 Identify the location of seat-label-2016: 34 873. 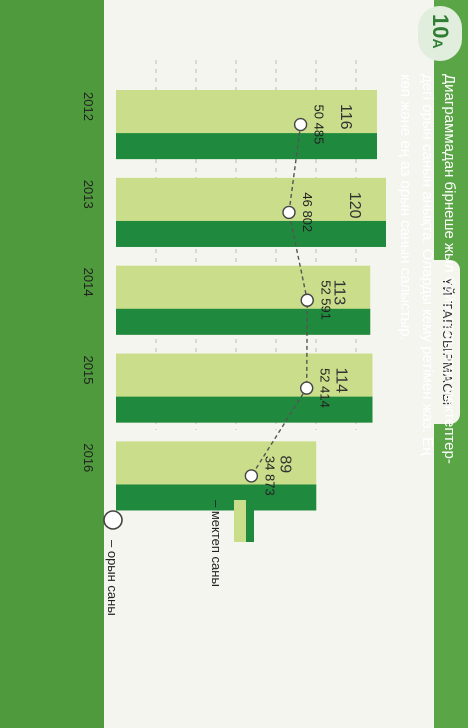
(269, 476).